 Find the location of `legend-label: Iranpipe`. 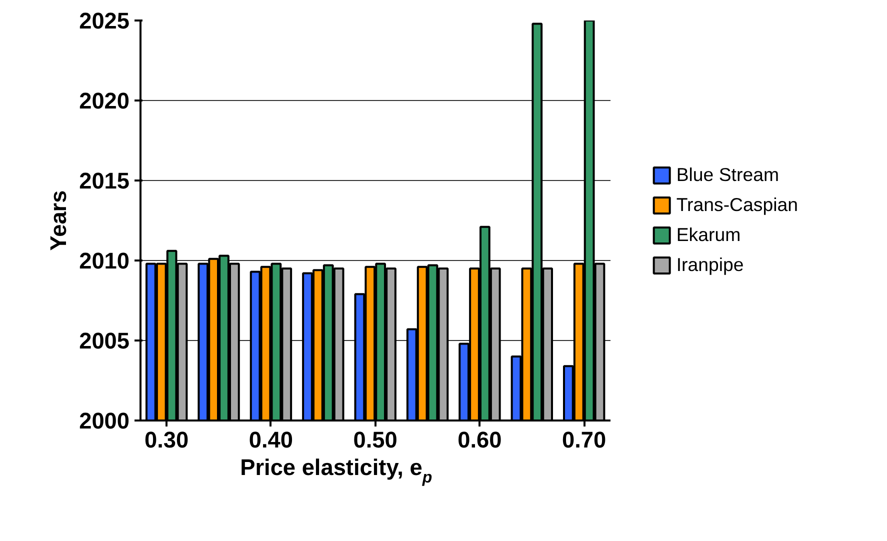

legend-label: Iranpipe is located at coordinates (710, 265).